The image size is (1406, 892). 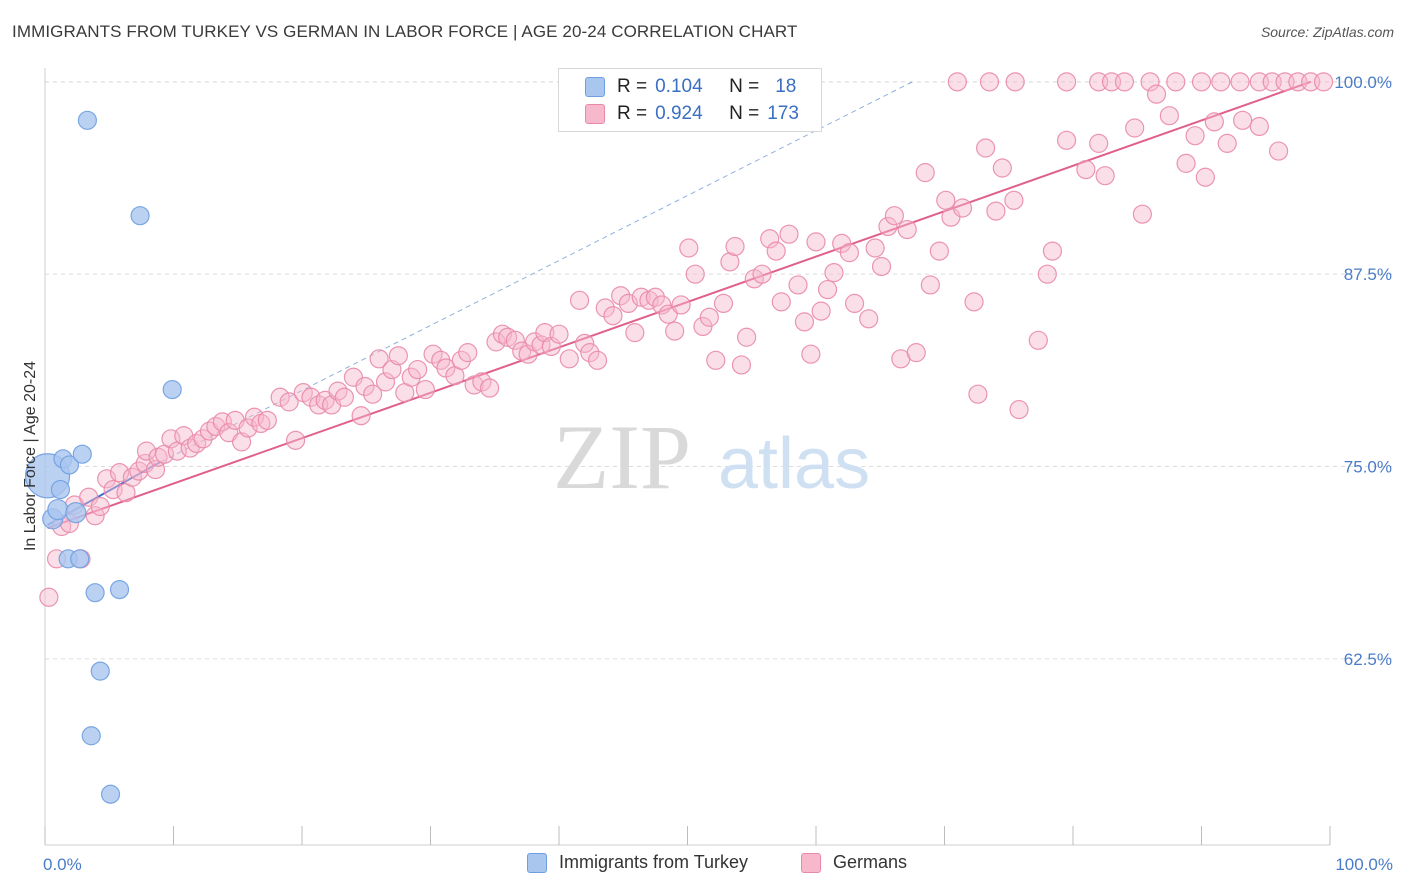 What do you see at coordinates (1368, 274) in the screenshot?
I see `y-tick-label: 87.5%` at bounding box center [1368, 274].